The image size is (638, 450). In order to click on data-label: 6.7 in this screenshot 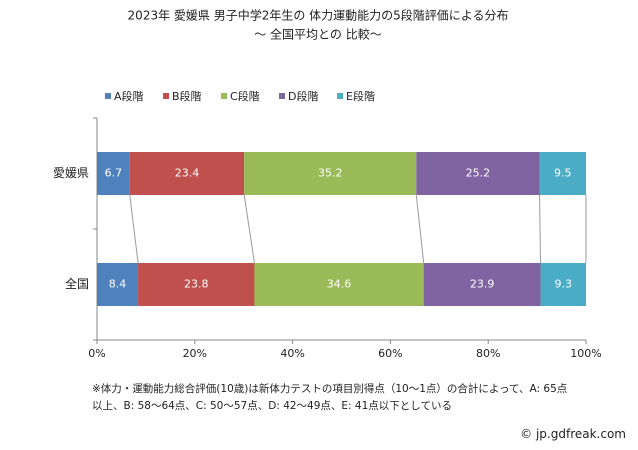, I will do `click(114, 173)`.